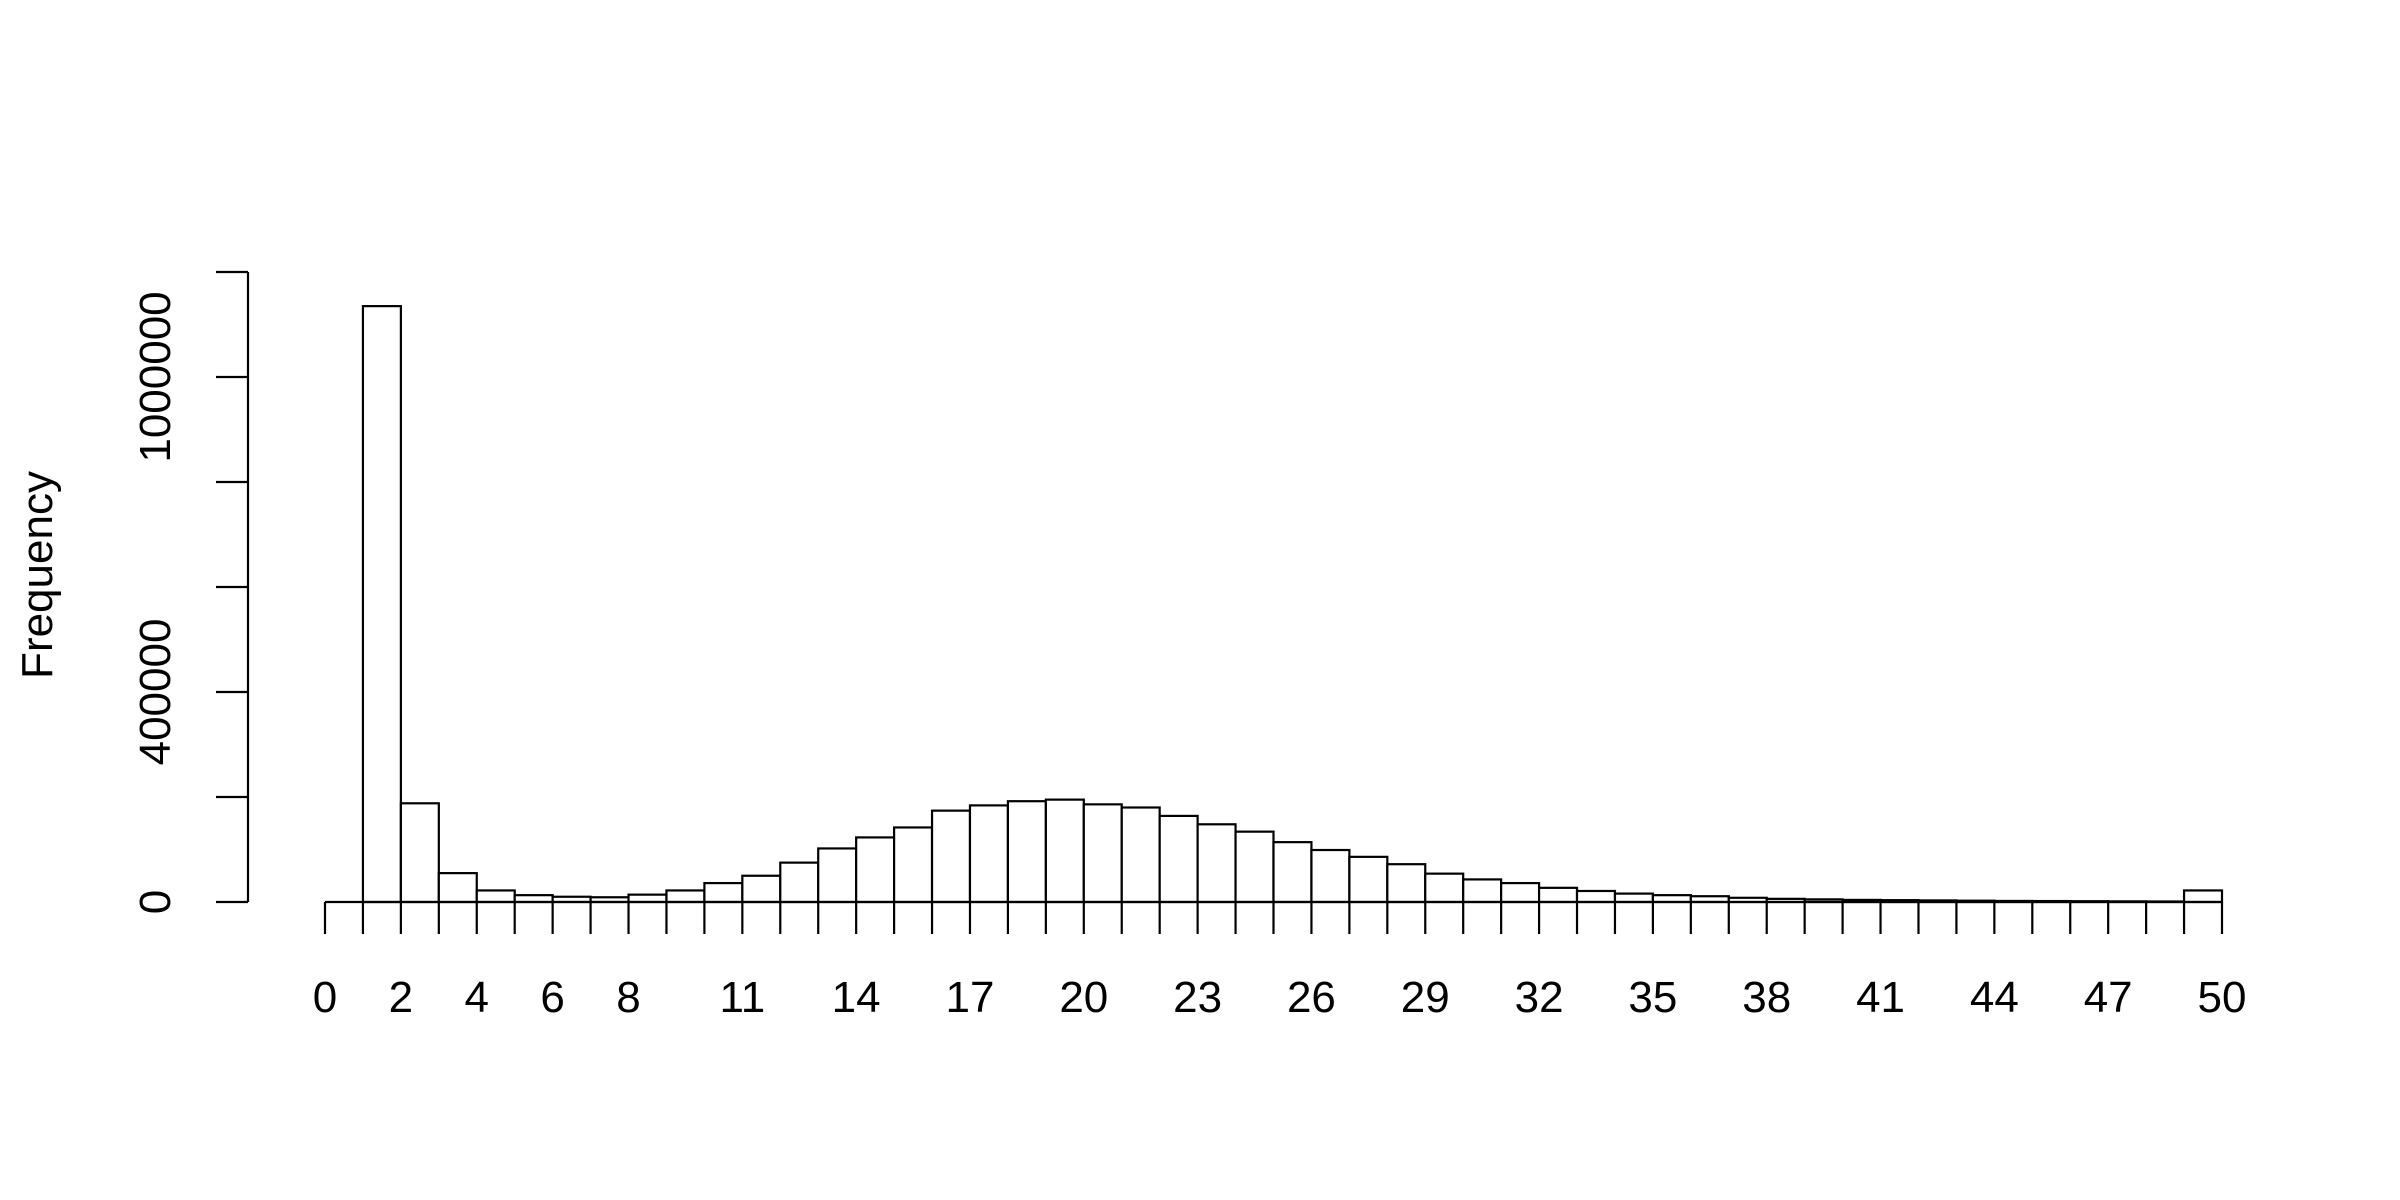 The height and width of the screenshot is (1200, 2400). What do you see at coordinates (628, 997) in the screenshot?
I see `x-tick-label: 8` at bounding box center [628, 997].